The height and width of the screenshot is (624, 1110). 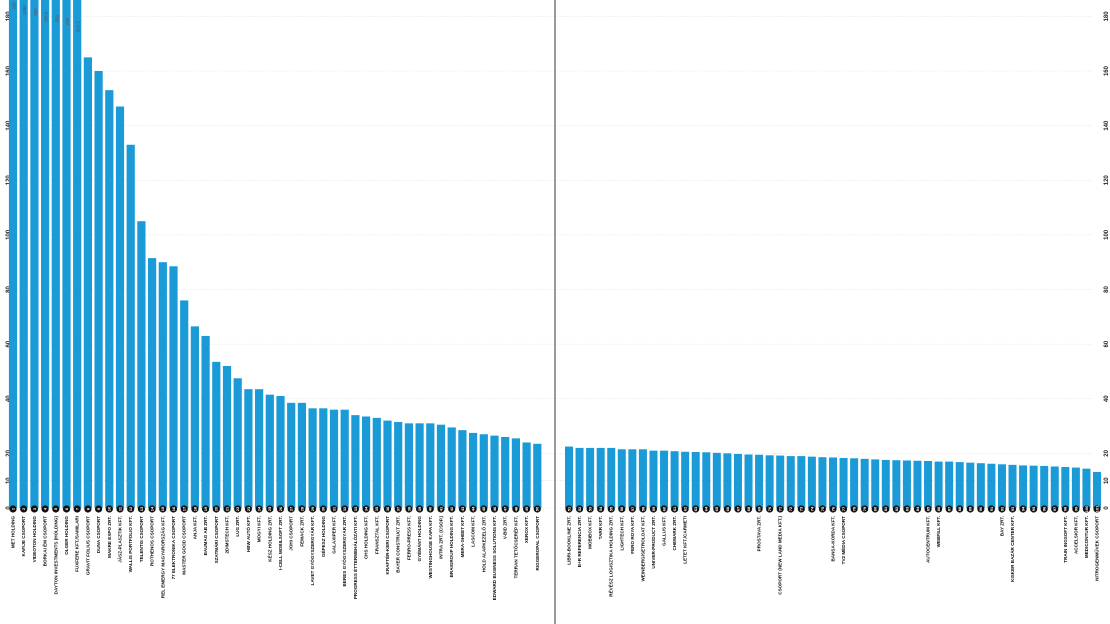 I want to click on left-category-label: FEMACK ZRT., so click(x=301, y=531).